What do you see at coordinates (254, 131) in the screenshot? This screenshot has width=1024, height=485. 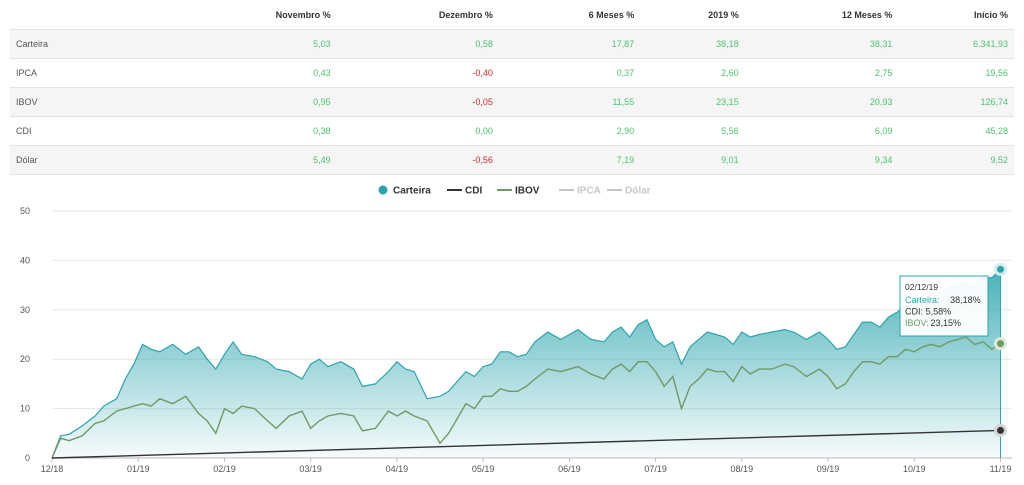 I see `table-cell: 0,38` at bounding box center [254, 131].